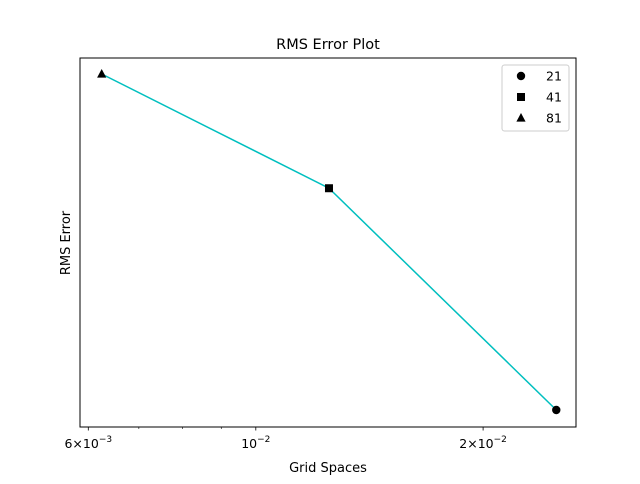 Image resolution: width=640 pixels, height=484 pixels. What do you see at coordinates (255, 443) in the screenshot?
I see `x-tick-label-1: 10−2` at bounding box center [255, 443].